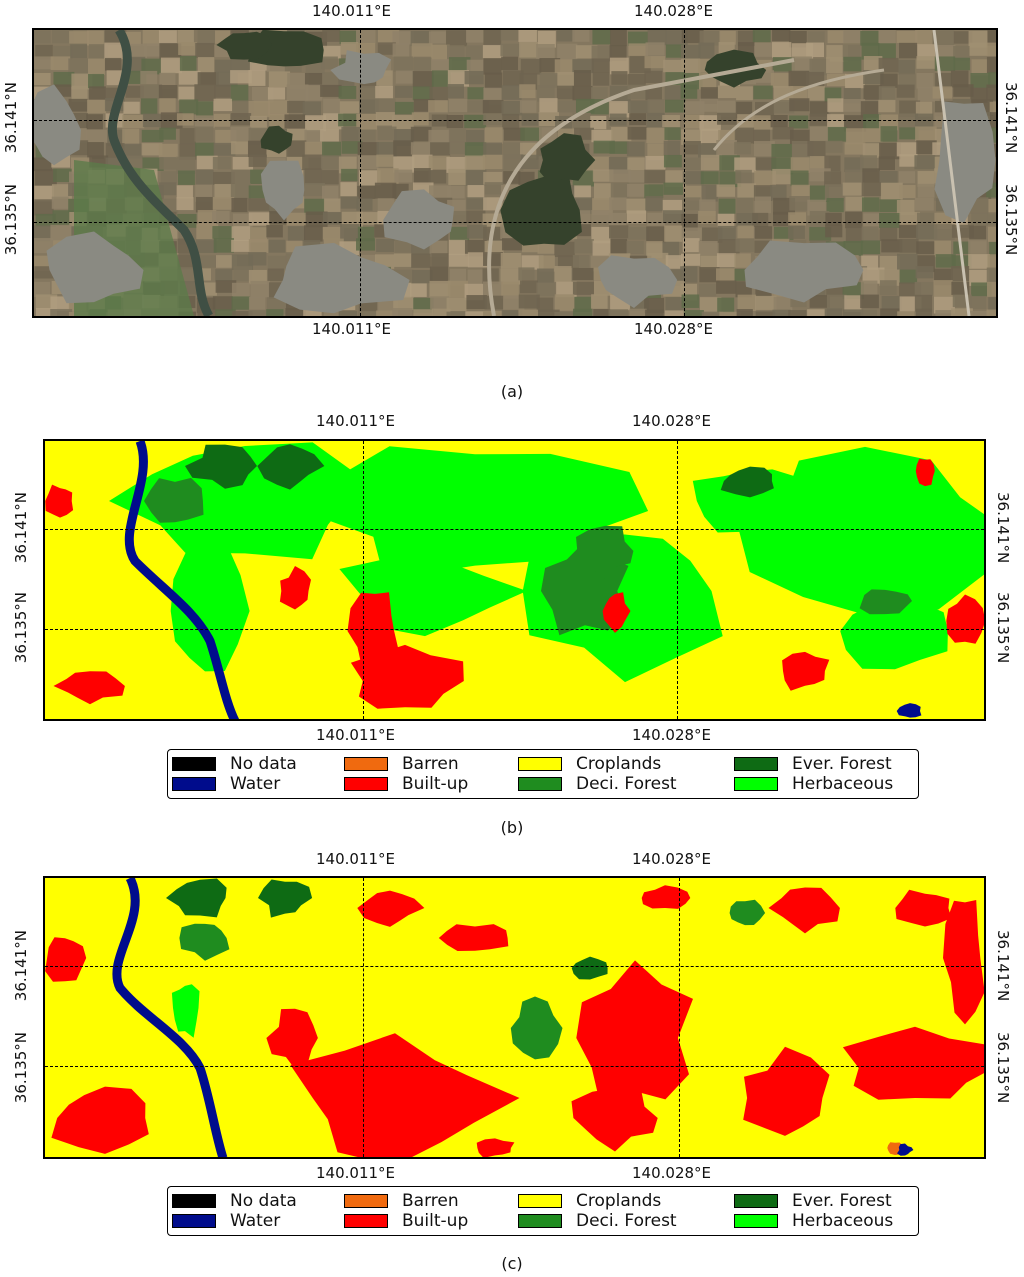 This screenshot has width=1024, height=1277. What do you see at coordinates (352, 11) in the screenshot?
I see `lon-tick-top-1: 140.011°E` at bounding box center [352, 11].